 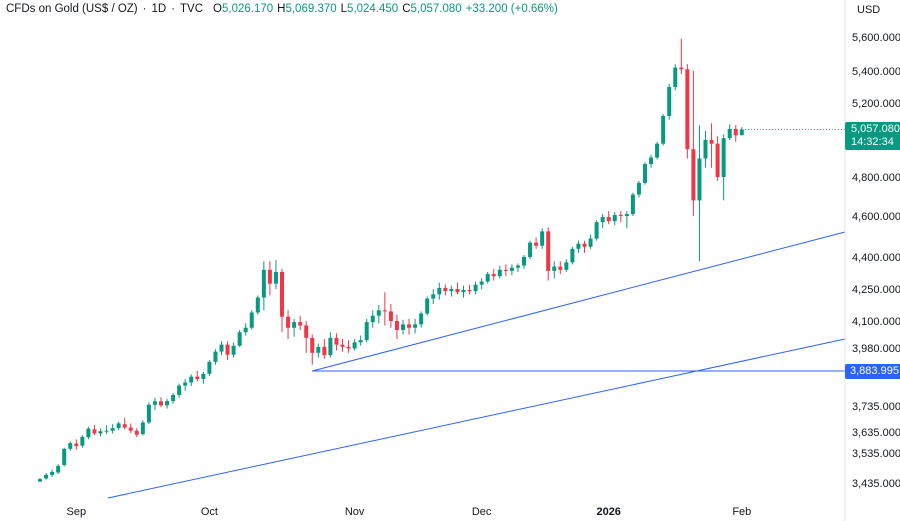 I want to click on symbol-name: CFDs on Gold (US$ / OZ), so click(x=72, y=9).